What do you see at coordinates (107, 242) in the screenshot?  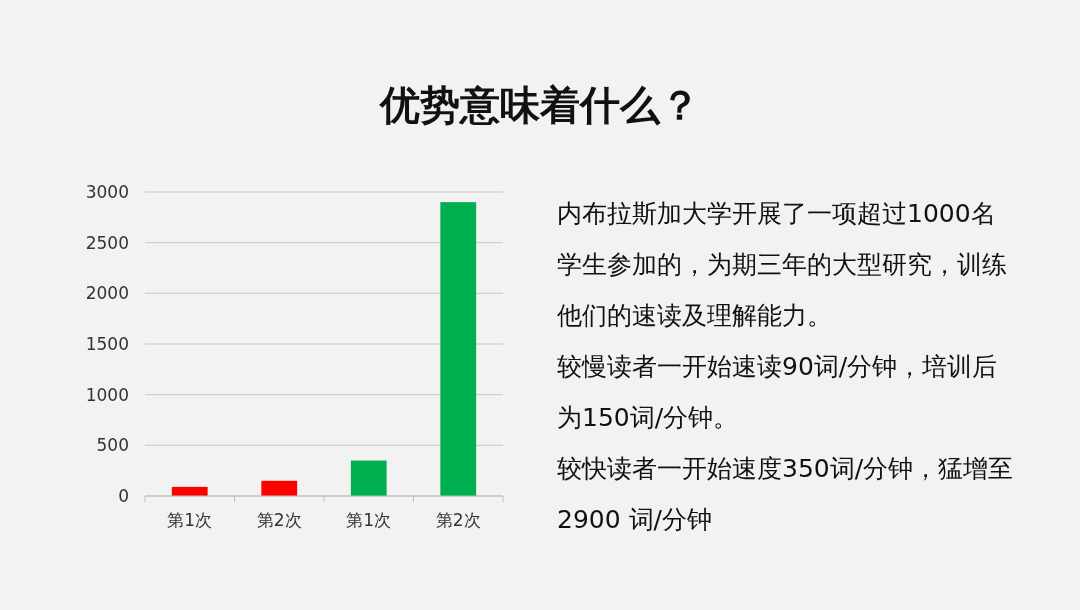 I see `y-tick-label: 2500` at bounding box center [107, 242].